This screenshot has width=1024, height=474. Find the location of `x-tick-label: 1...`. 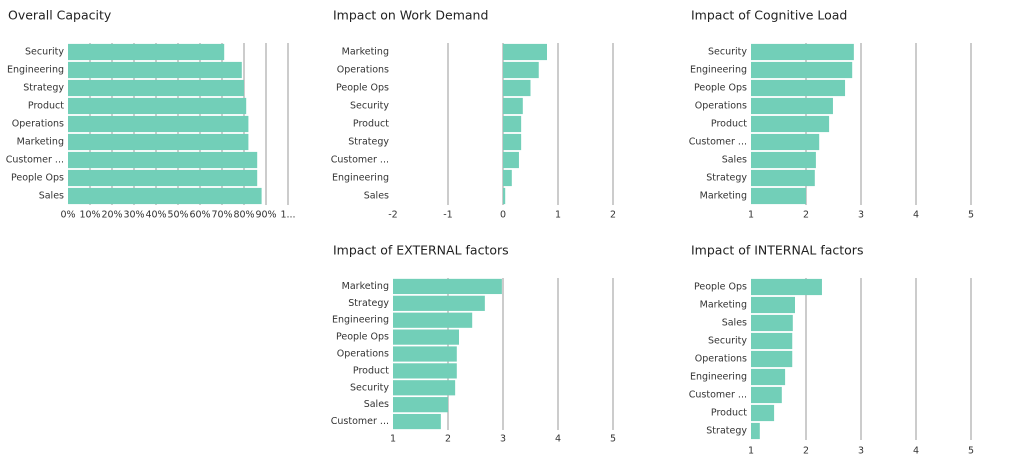

x-tick-label: 1... is located at coordinates (287, 215).